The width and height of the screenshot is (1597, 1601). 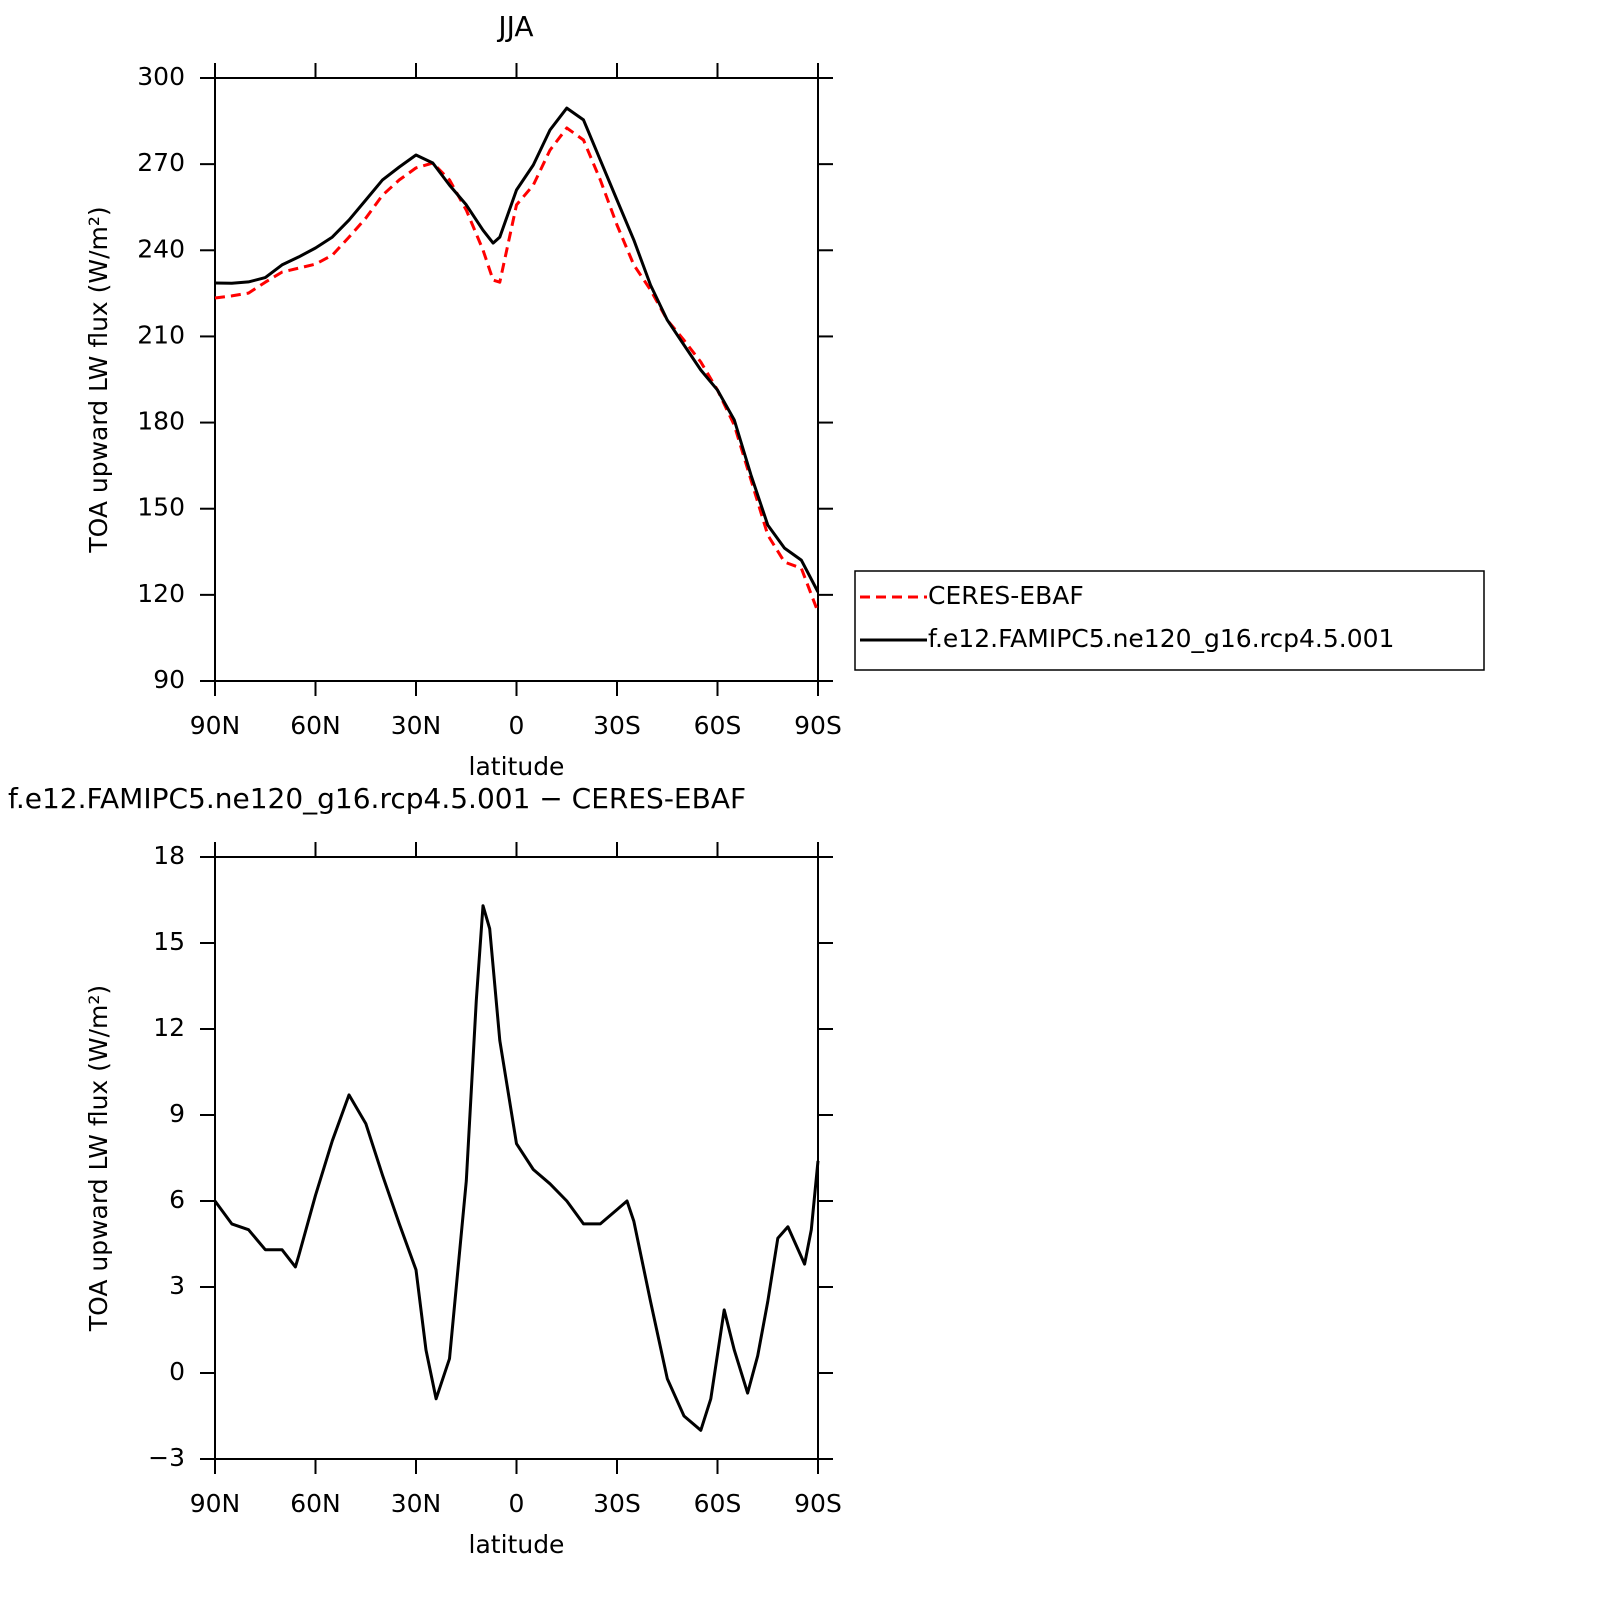 I want to click on y-tick-label: 18, so click(x=169, y=855).